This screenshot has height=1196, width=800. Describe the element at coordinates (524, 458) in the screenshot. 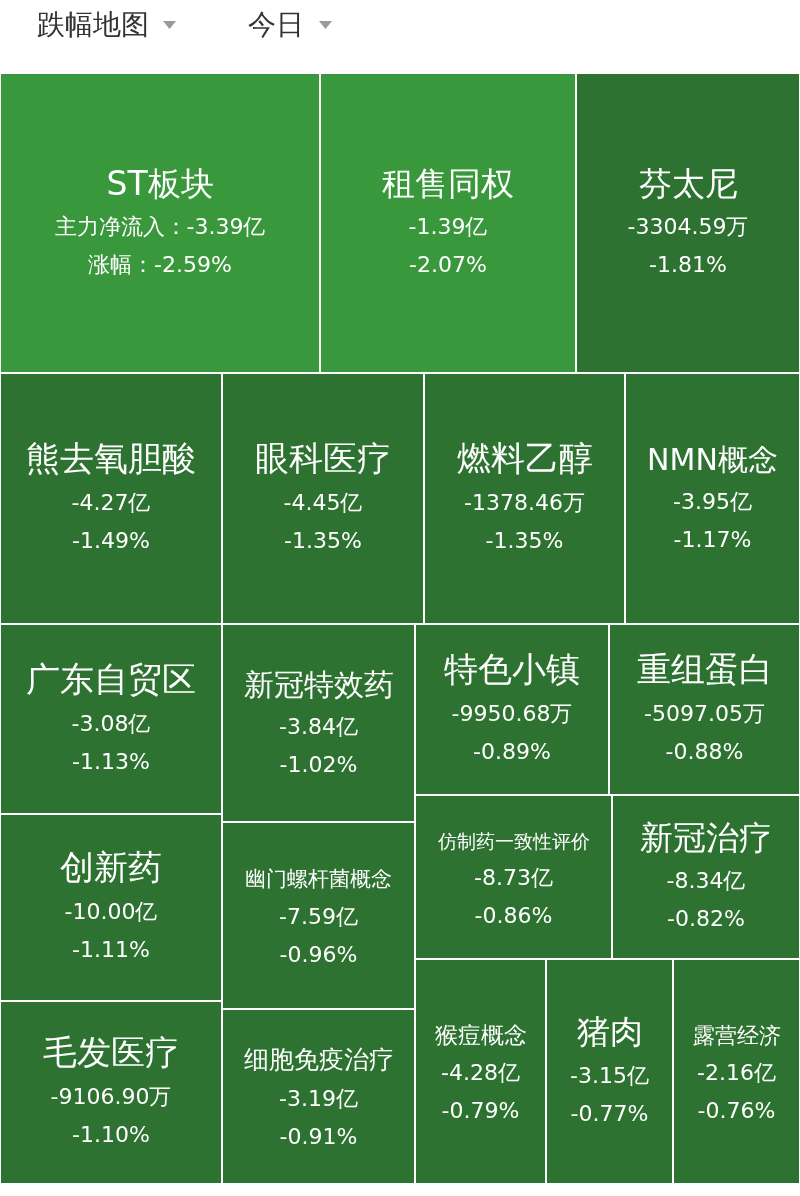

I see `category-label: 燃料乙醇` at that location.